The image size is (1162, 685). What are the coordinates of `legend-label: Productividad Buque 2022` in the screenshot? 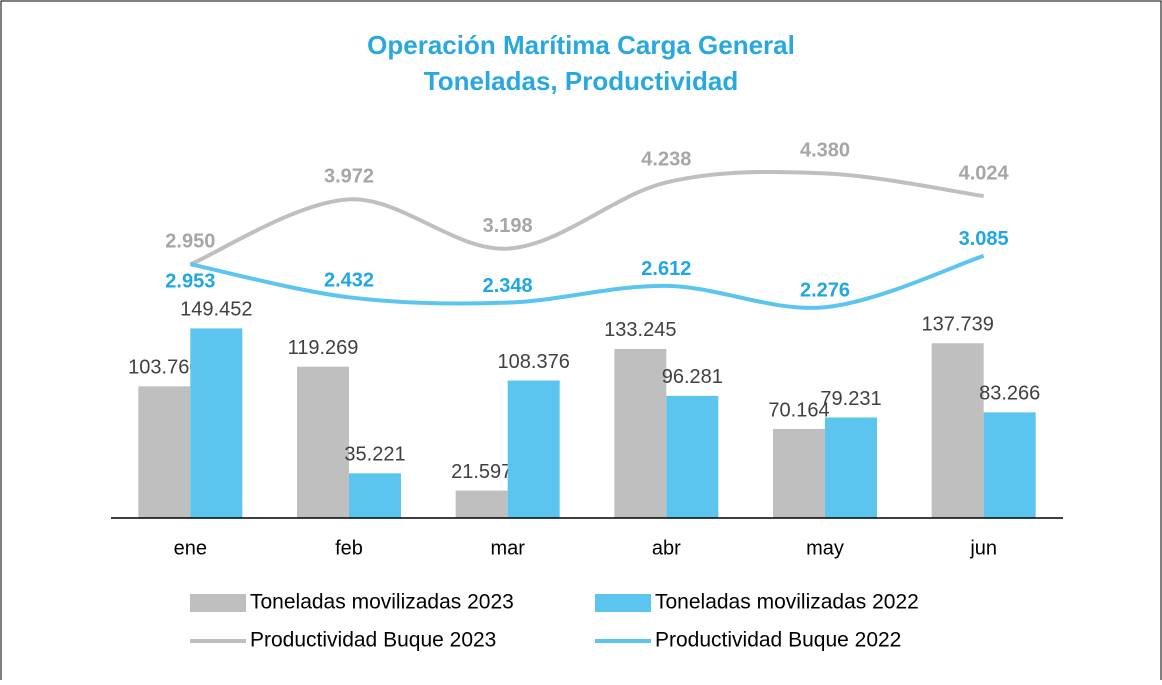 It's located at (778, 640).